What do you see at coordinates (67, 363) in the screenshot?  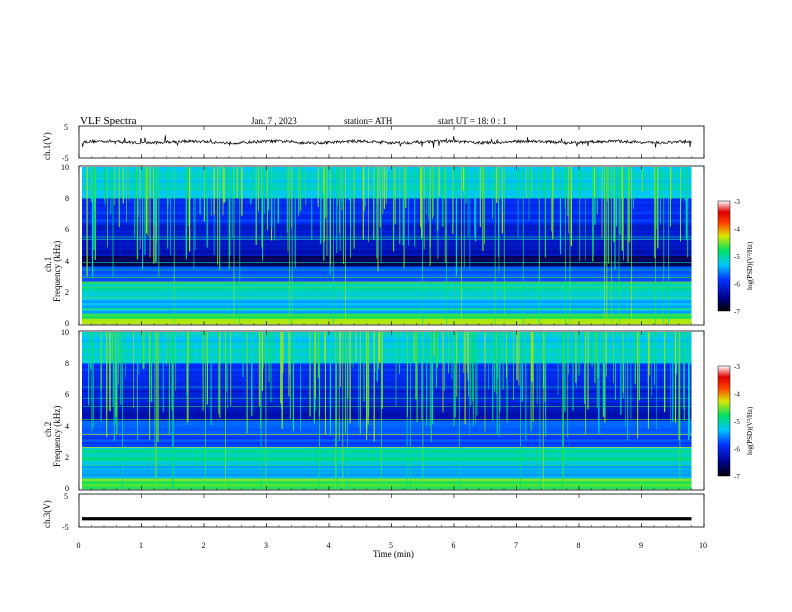 I see `ch2-freq-tick-8: 8` at bounding box center [67, 363].